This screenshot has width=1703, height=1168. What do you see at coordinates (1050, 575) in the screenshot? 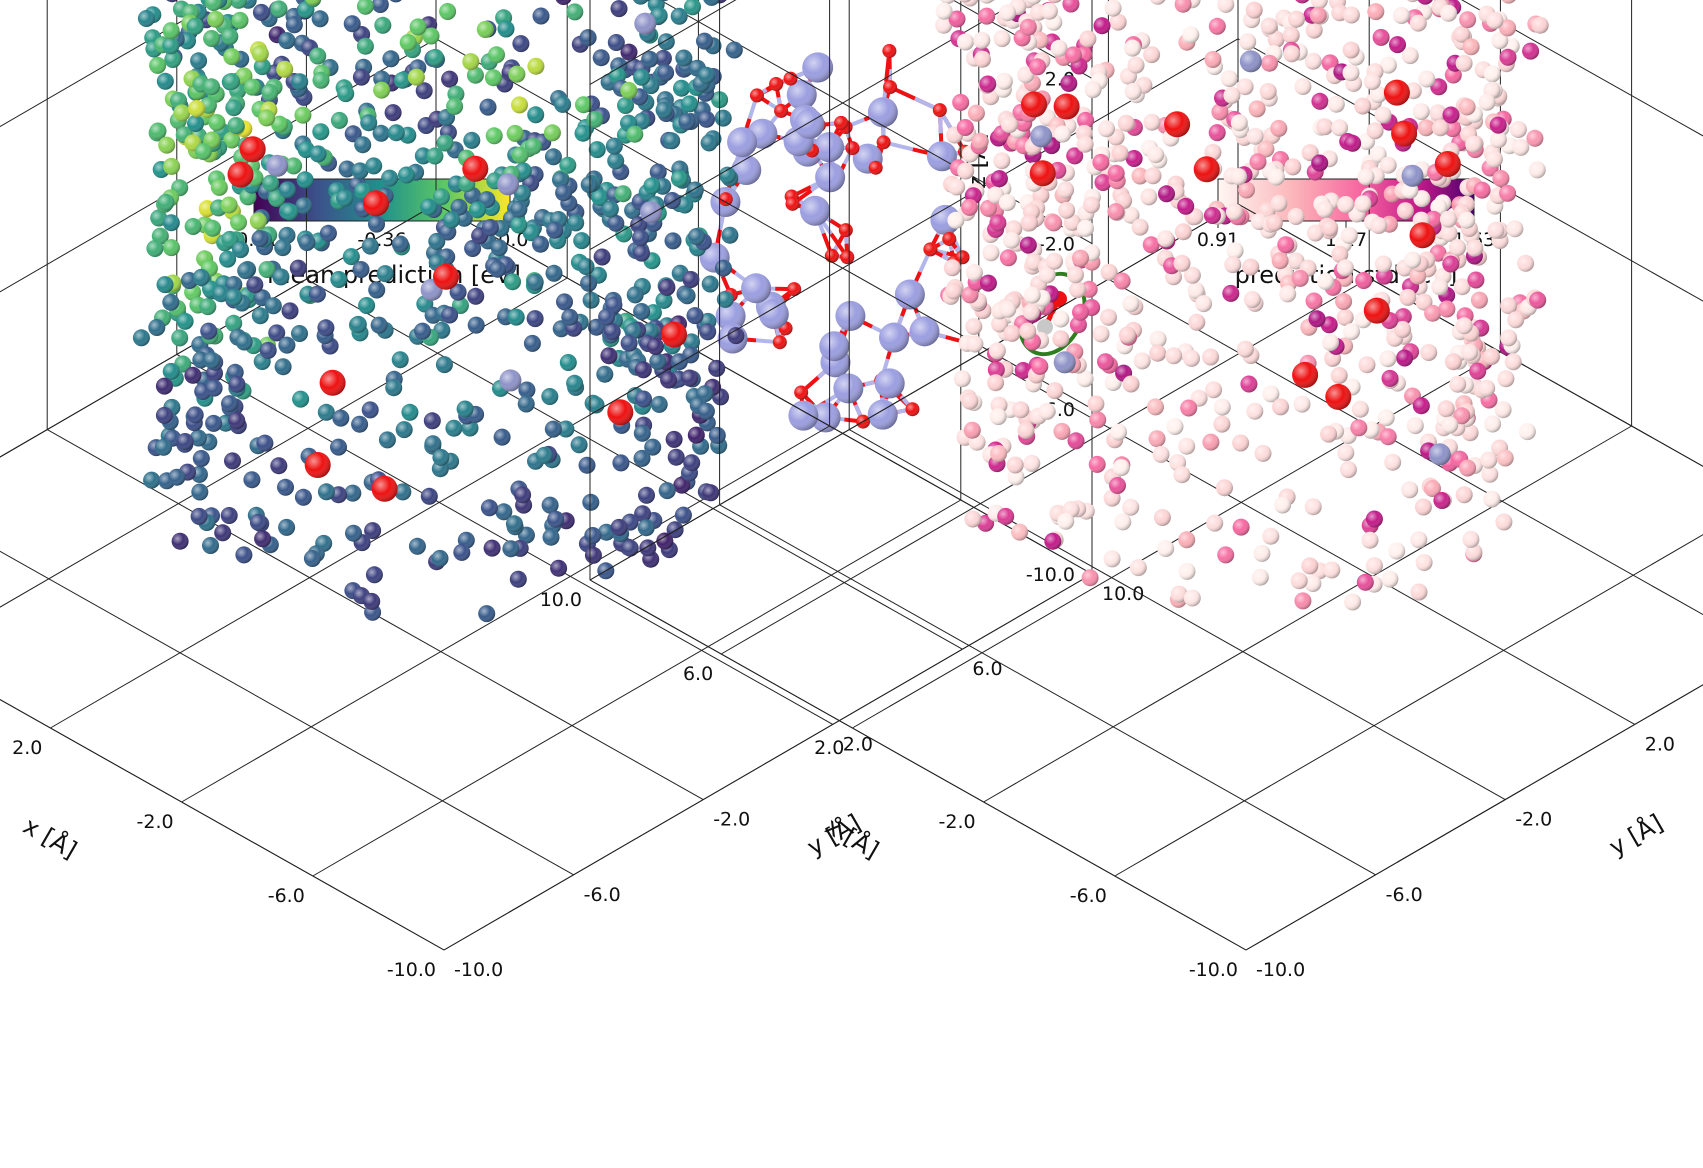
I see `z-tick-label: -10.0` at bounding box center [1050, 575].